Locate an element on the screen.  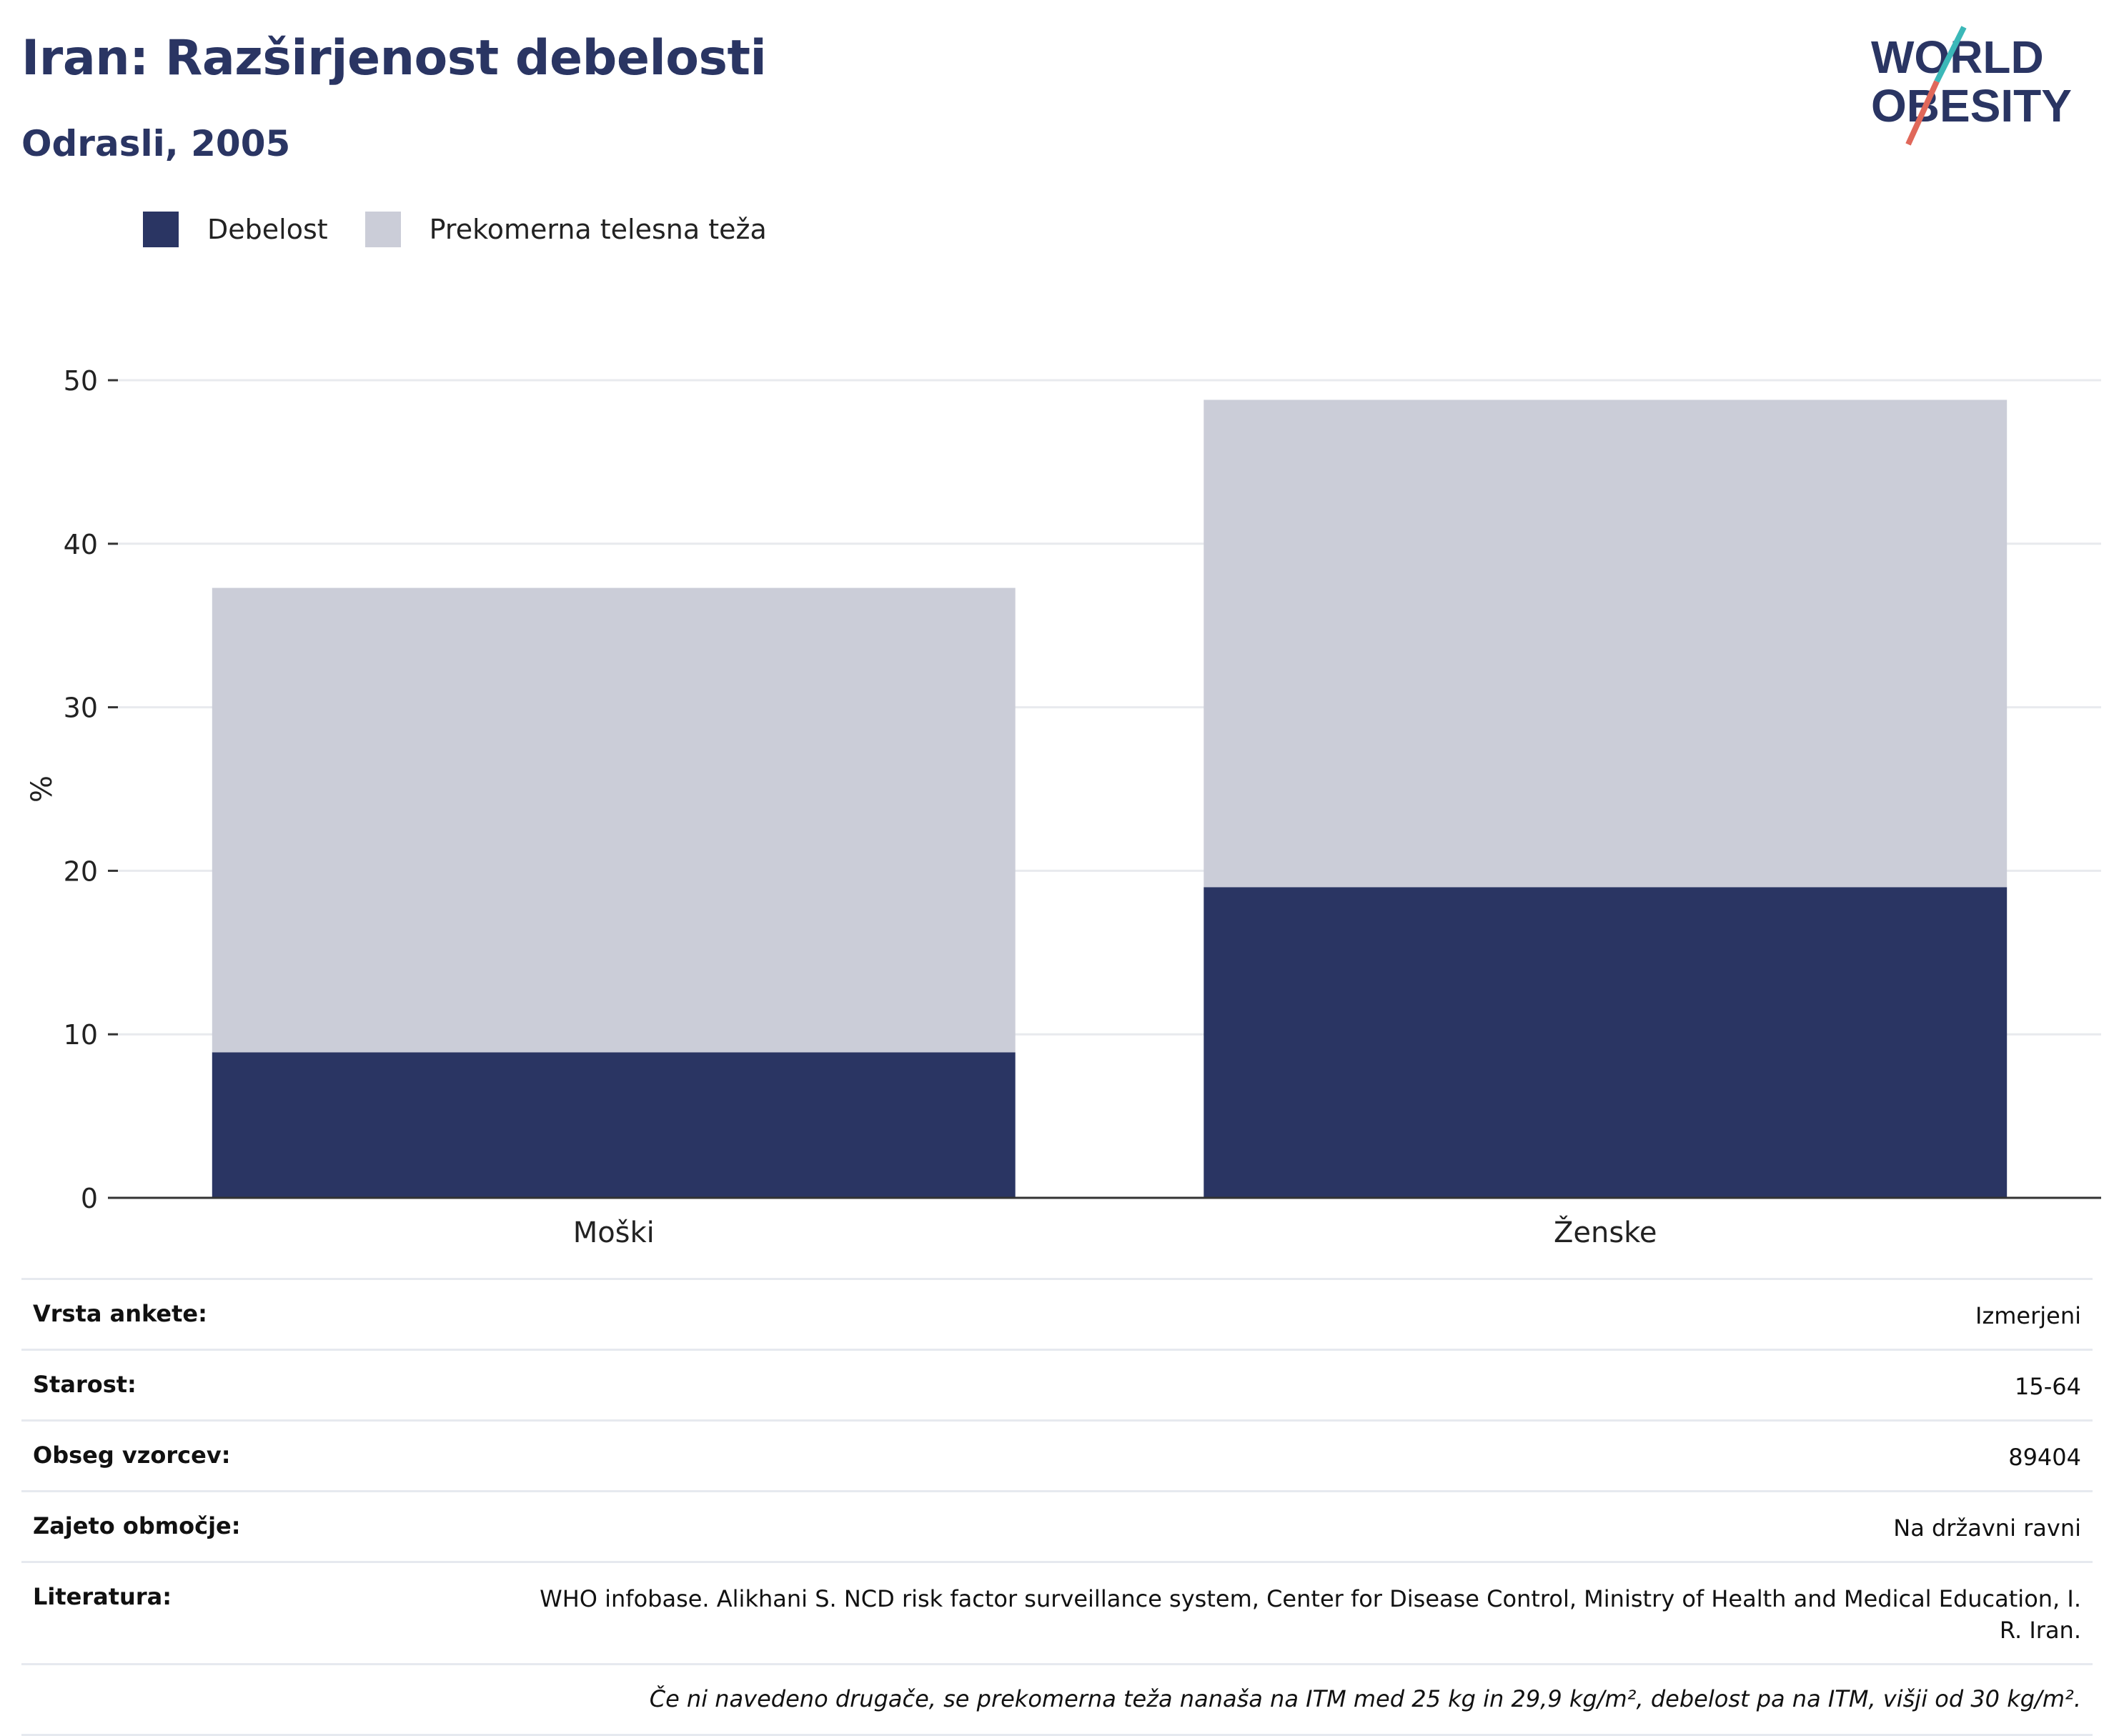
y-axis-label: % is located at coordinates (42, 789).